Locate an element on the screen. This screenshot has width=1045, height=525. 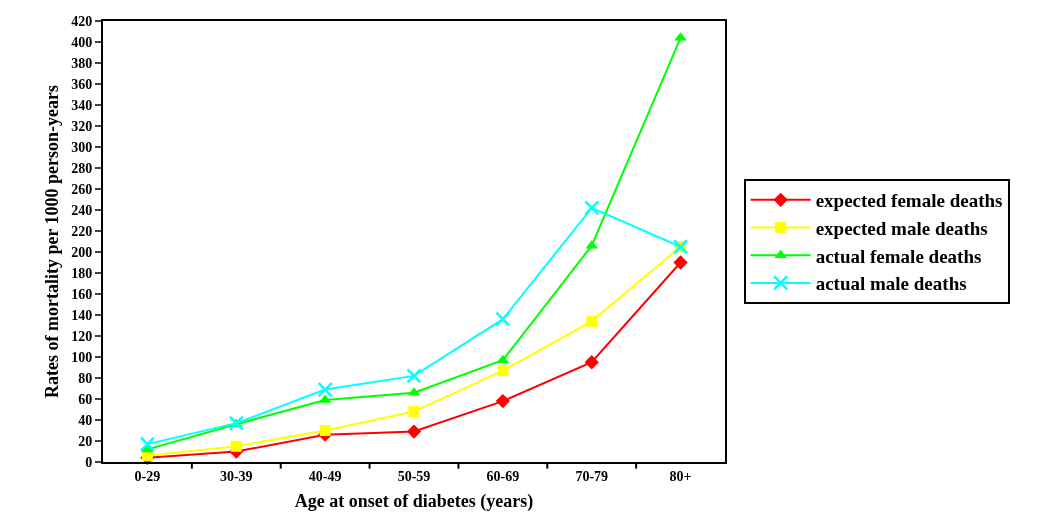
y-tick-label: 160 is located at coordinates (82, 294).